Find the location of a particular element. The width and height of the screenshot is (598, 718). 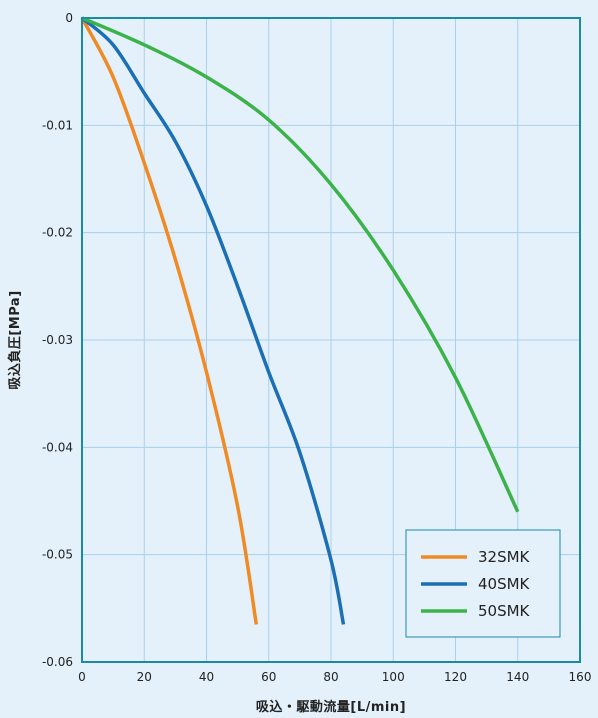

legend: 32SMK 40SMK 50SMK is located at coordinates (483, 583).